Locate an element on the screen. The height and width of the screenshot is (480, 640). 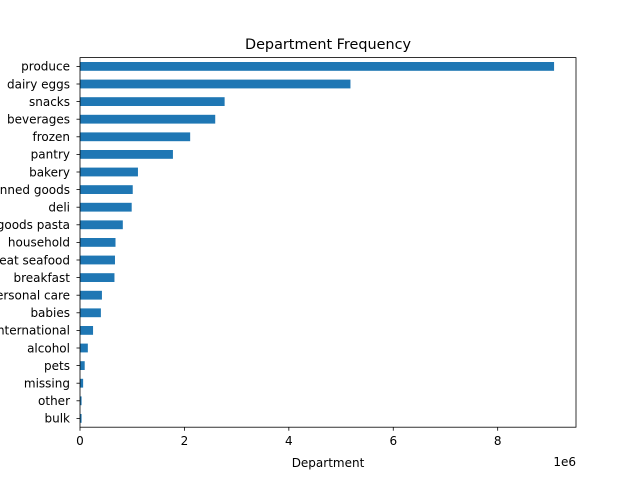
bar-meat-seafood is located at coordinates (97, 260).